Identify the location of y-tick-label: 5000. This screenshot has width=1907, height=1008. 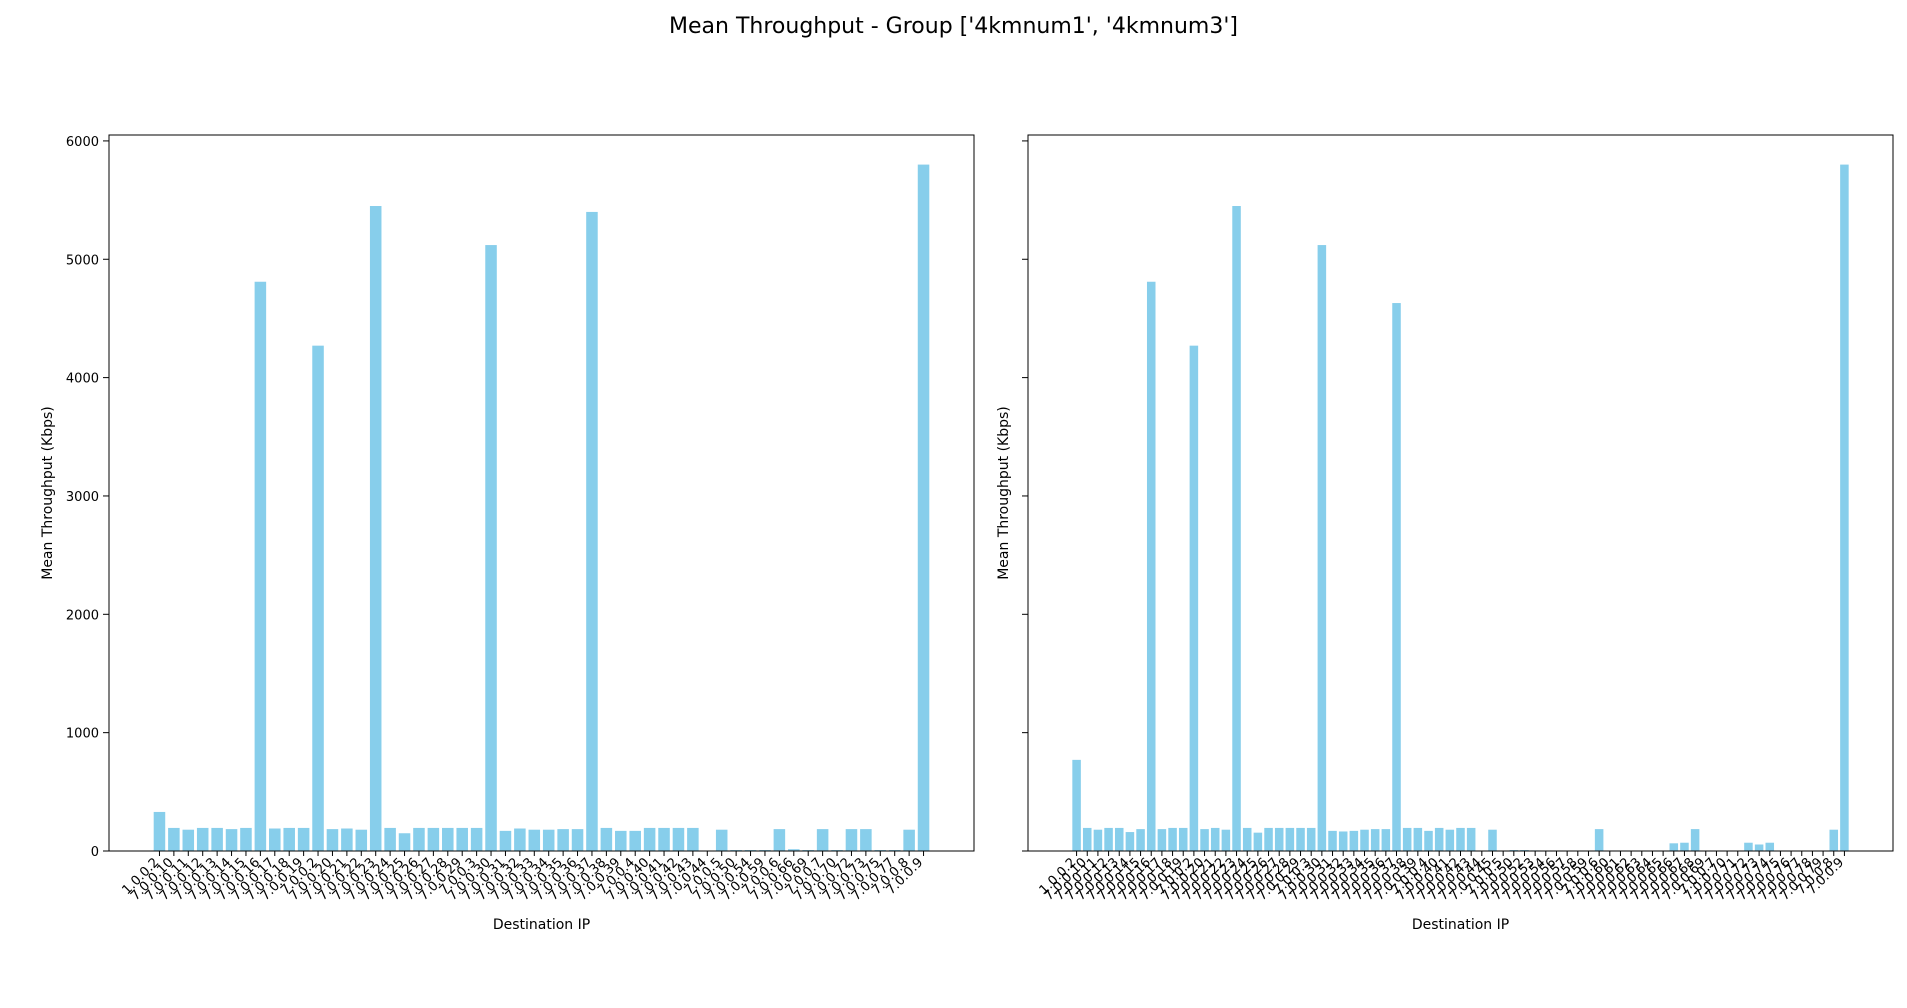
(82, 260).